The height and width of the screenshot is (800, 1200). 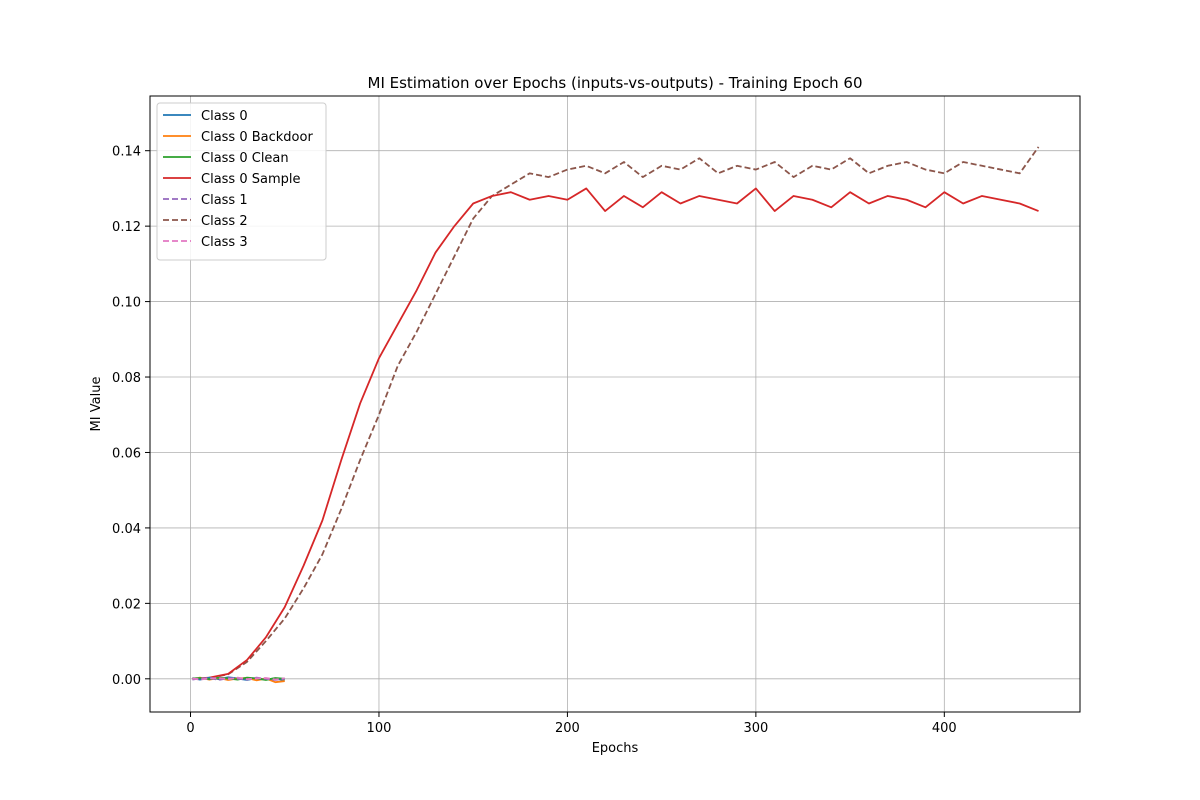 I want to click on y-tick-label: 0.10, so click(x=126, y=303).